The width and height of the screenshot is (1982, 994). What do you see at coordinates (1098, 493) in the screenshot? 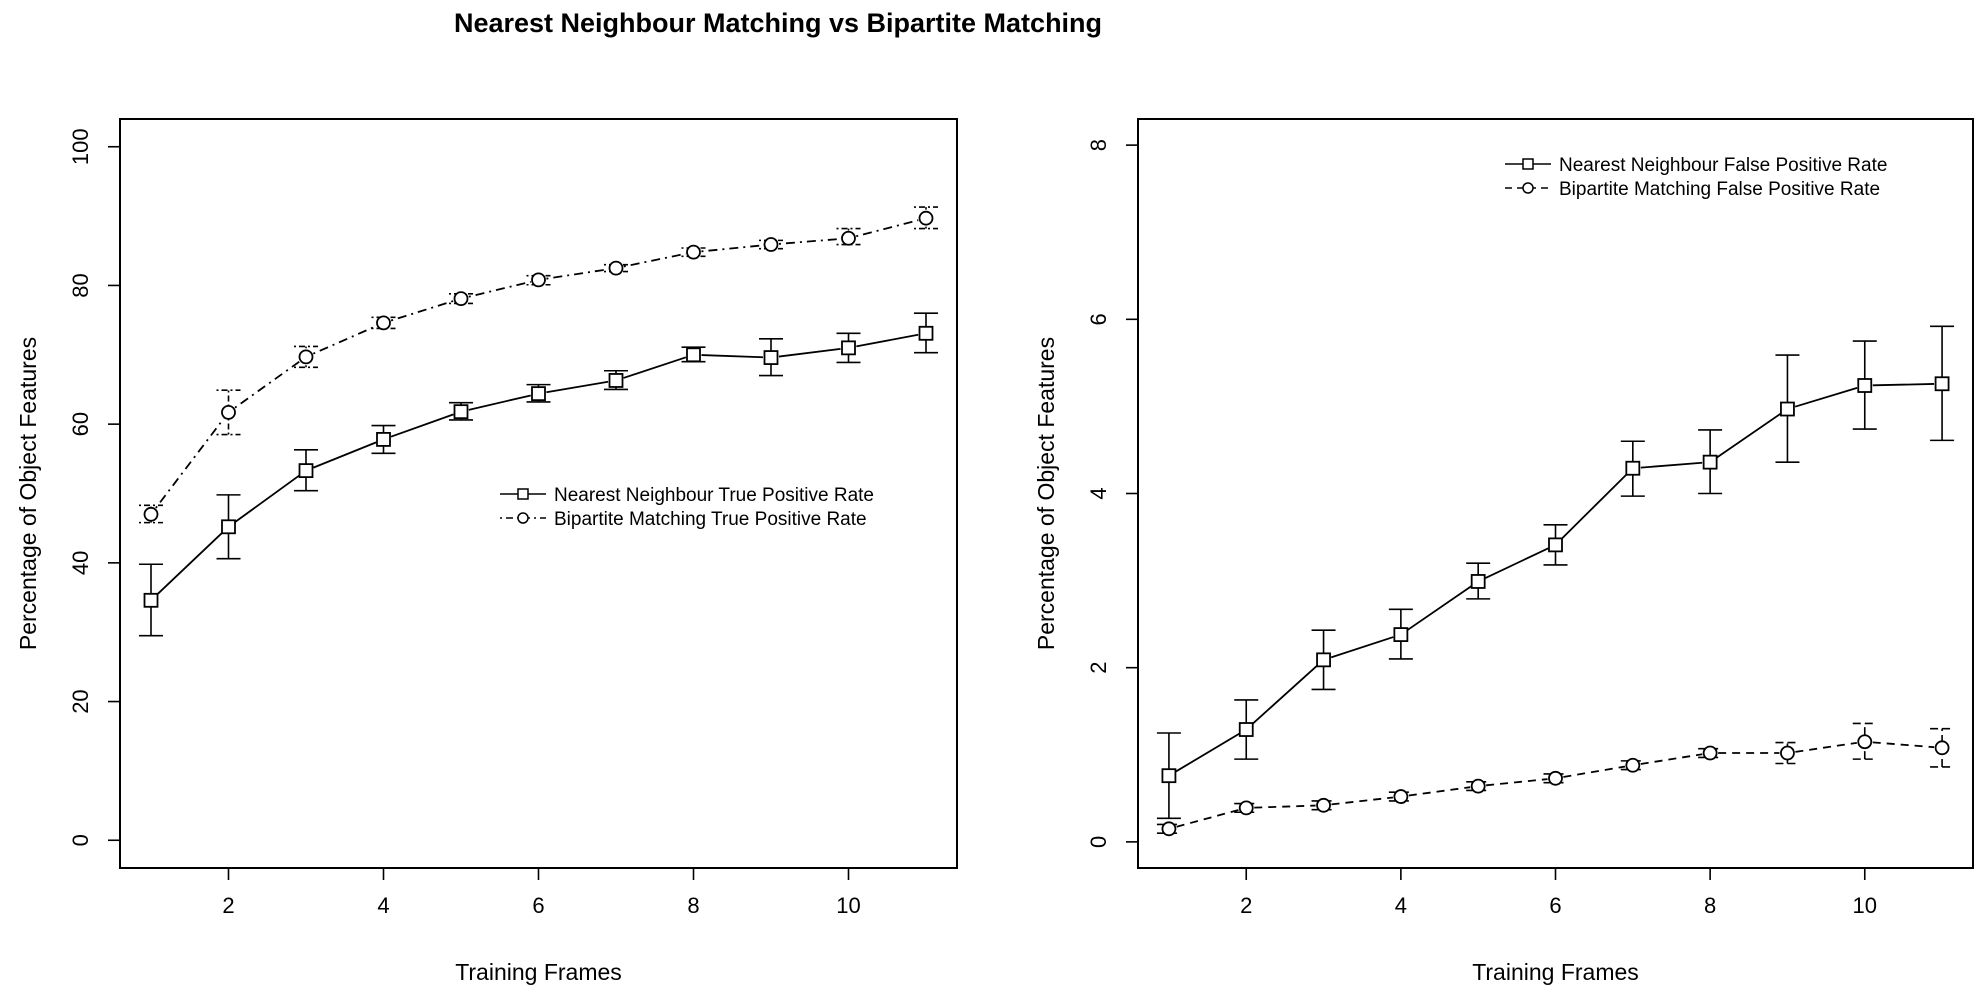
I see `y-tick-label: 4` at bounding box center [1098, 493].